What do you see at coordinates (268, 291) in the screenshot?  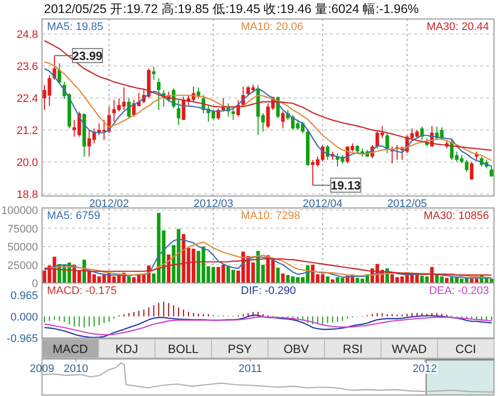 I see `series-label: DIF: -0.290` at bounding box center [268, 291].